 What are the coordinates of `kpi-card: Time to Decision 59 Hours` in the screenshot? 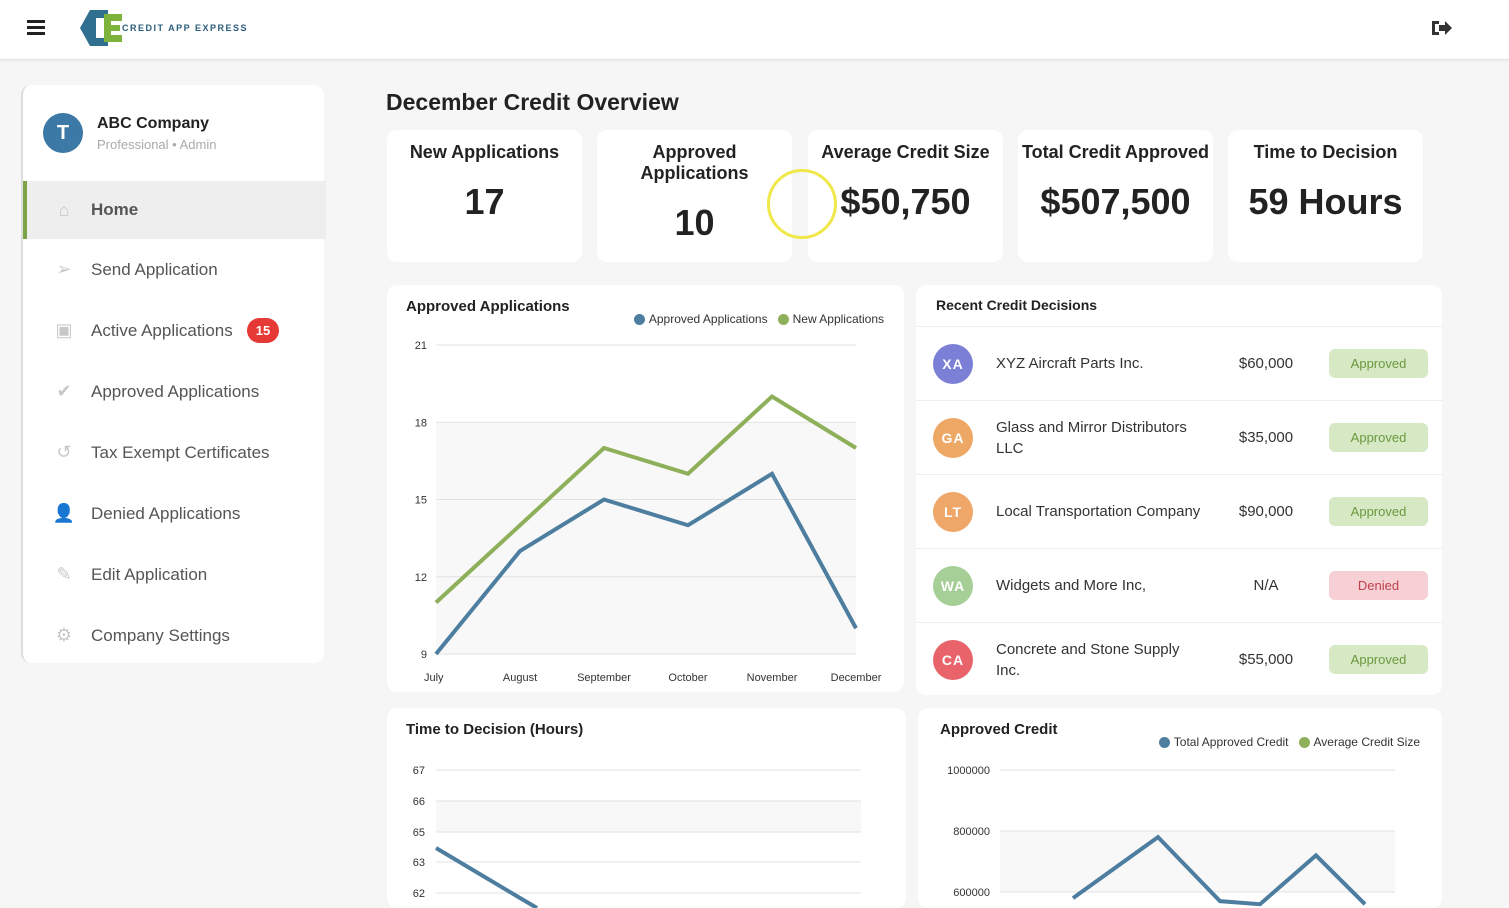 It's located at (1325, 196).